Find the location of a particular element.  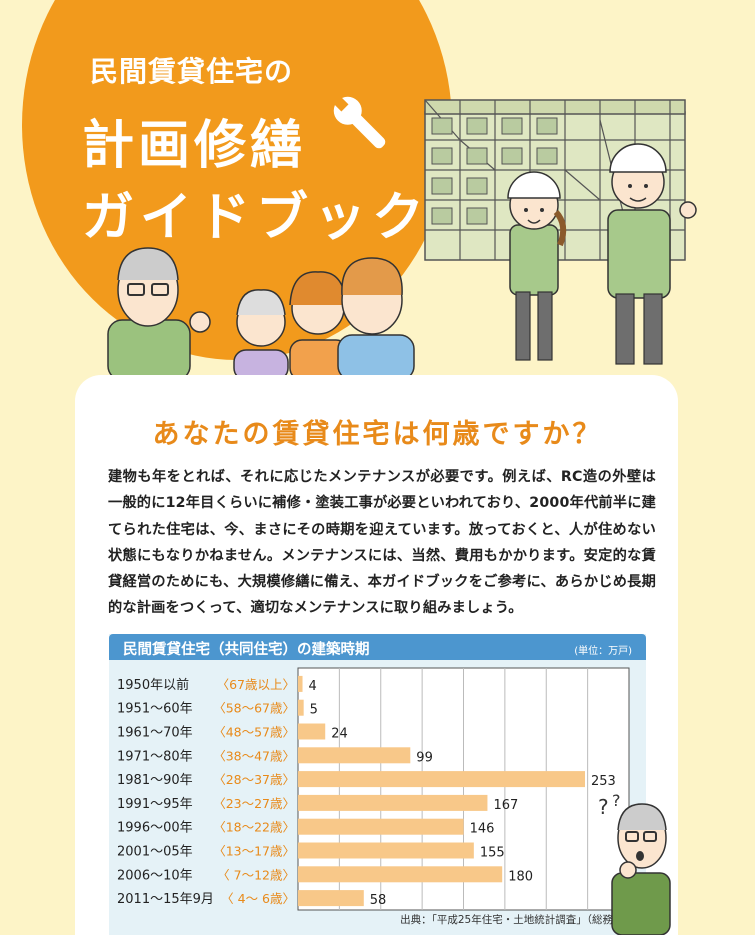

chart-unit: (単位：万戸) is located at coordinates (603, 651).